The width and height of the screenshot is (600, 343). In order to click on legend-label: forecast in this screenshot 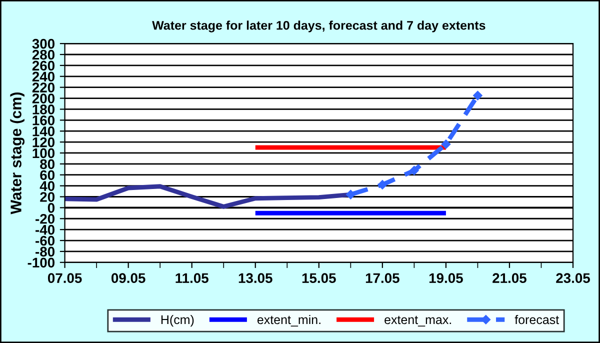, I will do `click(536, 319)`.